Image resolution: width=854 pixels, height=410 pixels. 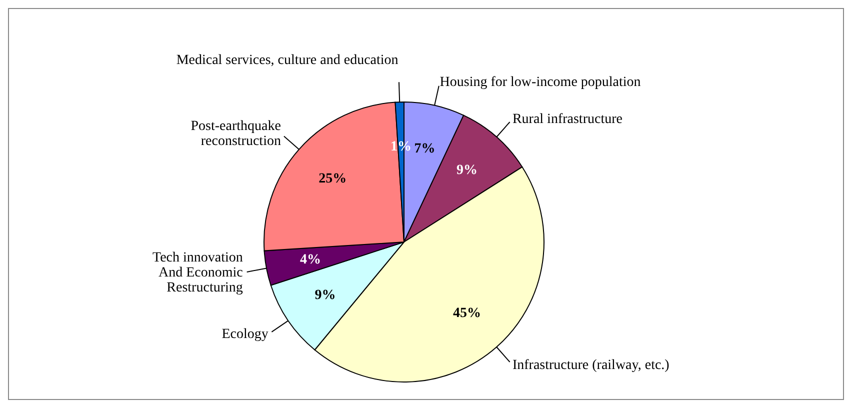 I want to click on slice-label: Infrastructure (railway, etc.), so click(x=591, y=365).